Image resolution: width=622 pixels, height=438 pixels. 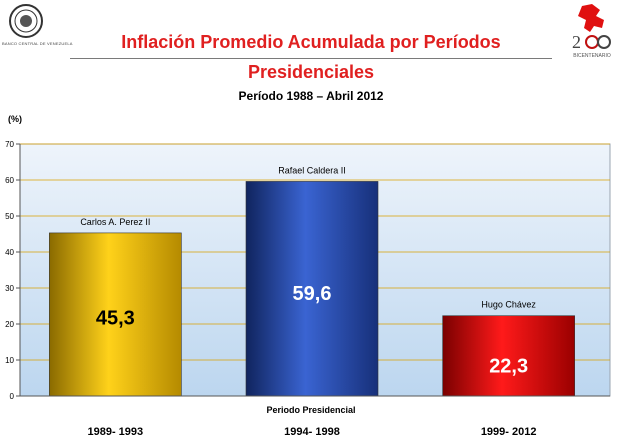 What do you see at coordinates (26, 21) in the screenshot?
I see `bcv-logo` at bounding box center [26, 21].